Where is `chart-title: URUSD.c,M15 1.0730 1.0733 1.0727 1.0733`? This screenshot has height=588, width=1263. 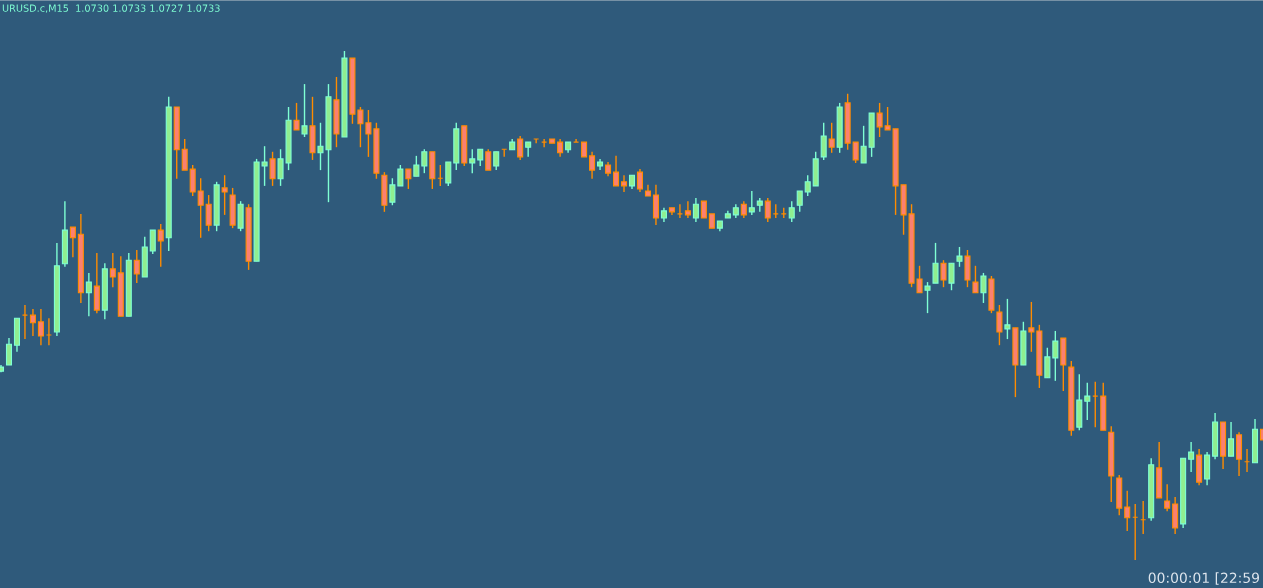 chart-title: URUSD.c,M15 1.0730 1.0733 1.0727 1.0733 is located at coordinates (111, 8).